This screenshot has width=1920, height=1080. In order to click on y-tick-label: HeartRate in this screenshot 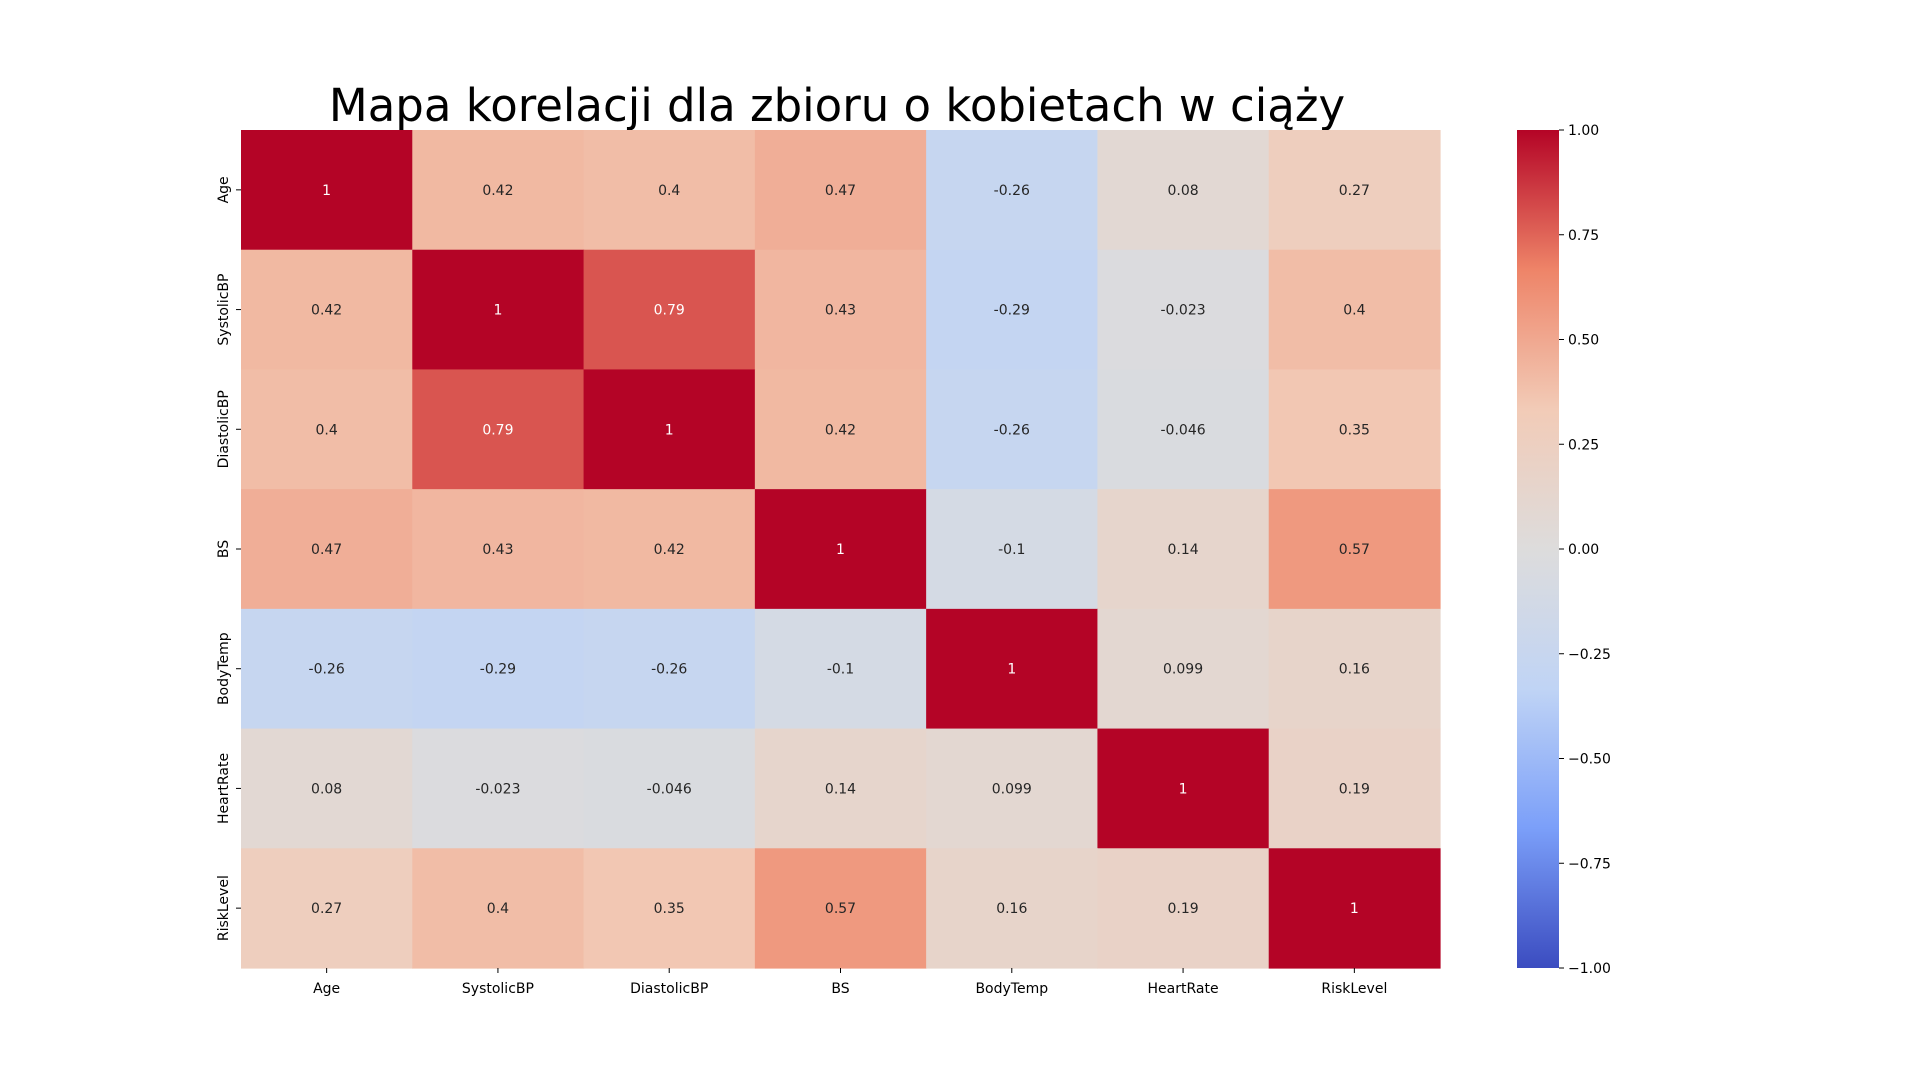, I will do `click(224, 788)`.